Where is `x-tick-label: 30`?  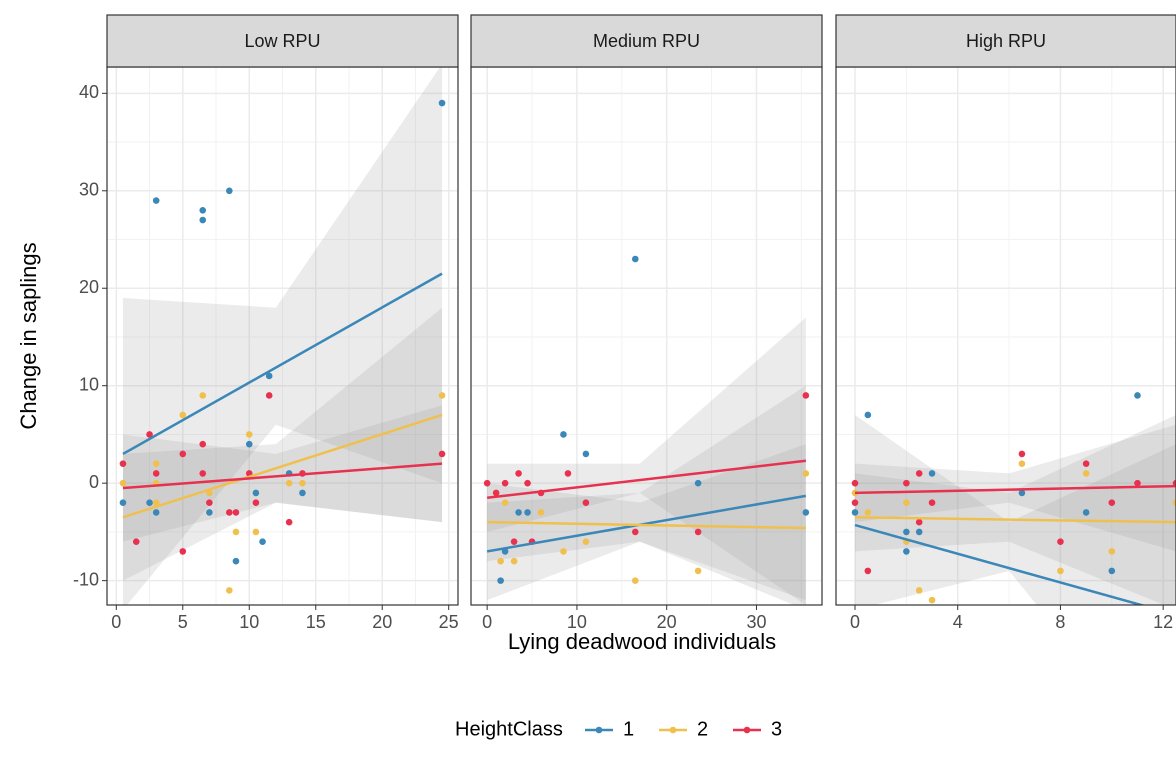
x-tick-label: 30 is located at coordinates (756, 622).